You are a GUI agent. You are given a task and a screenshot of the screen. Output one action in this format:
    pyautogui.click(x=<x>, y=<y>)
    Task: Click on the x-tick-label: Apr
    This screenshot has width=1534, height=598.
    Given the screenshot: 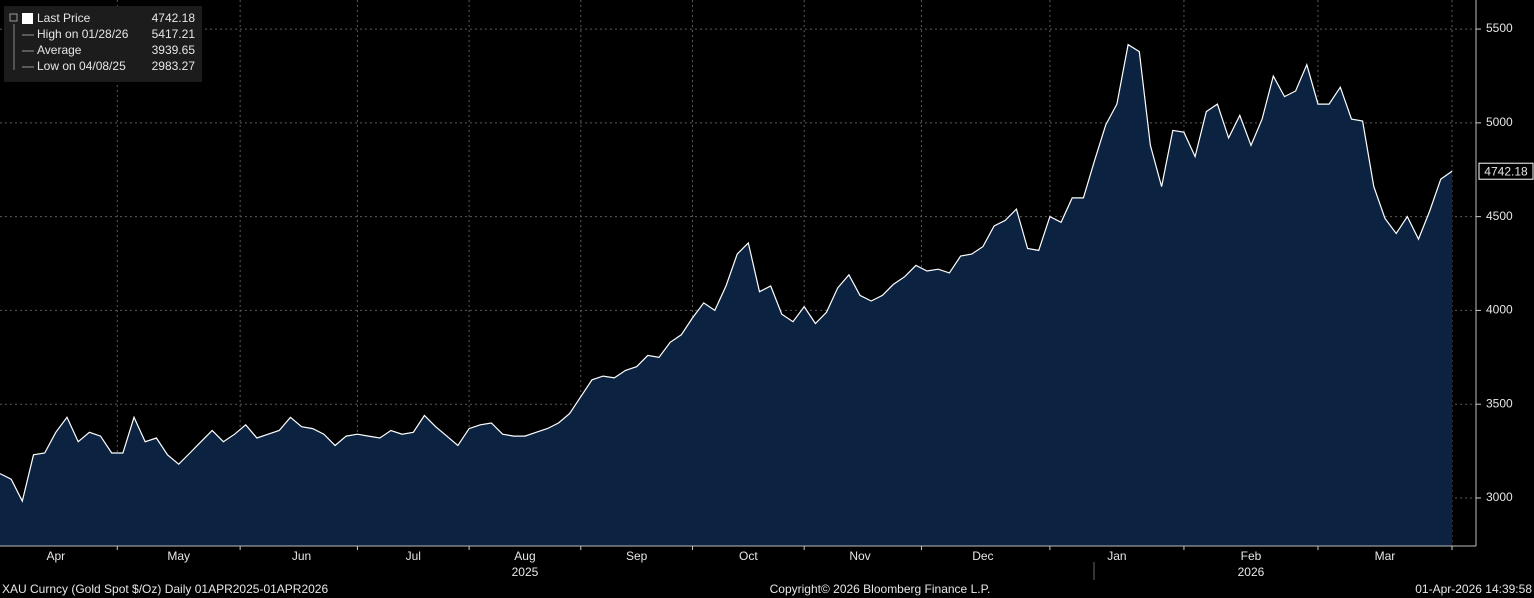 What is the action you would take?
    pyautogui.click(x=56, y=556)
    